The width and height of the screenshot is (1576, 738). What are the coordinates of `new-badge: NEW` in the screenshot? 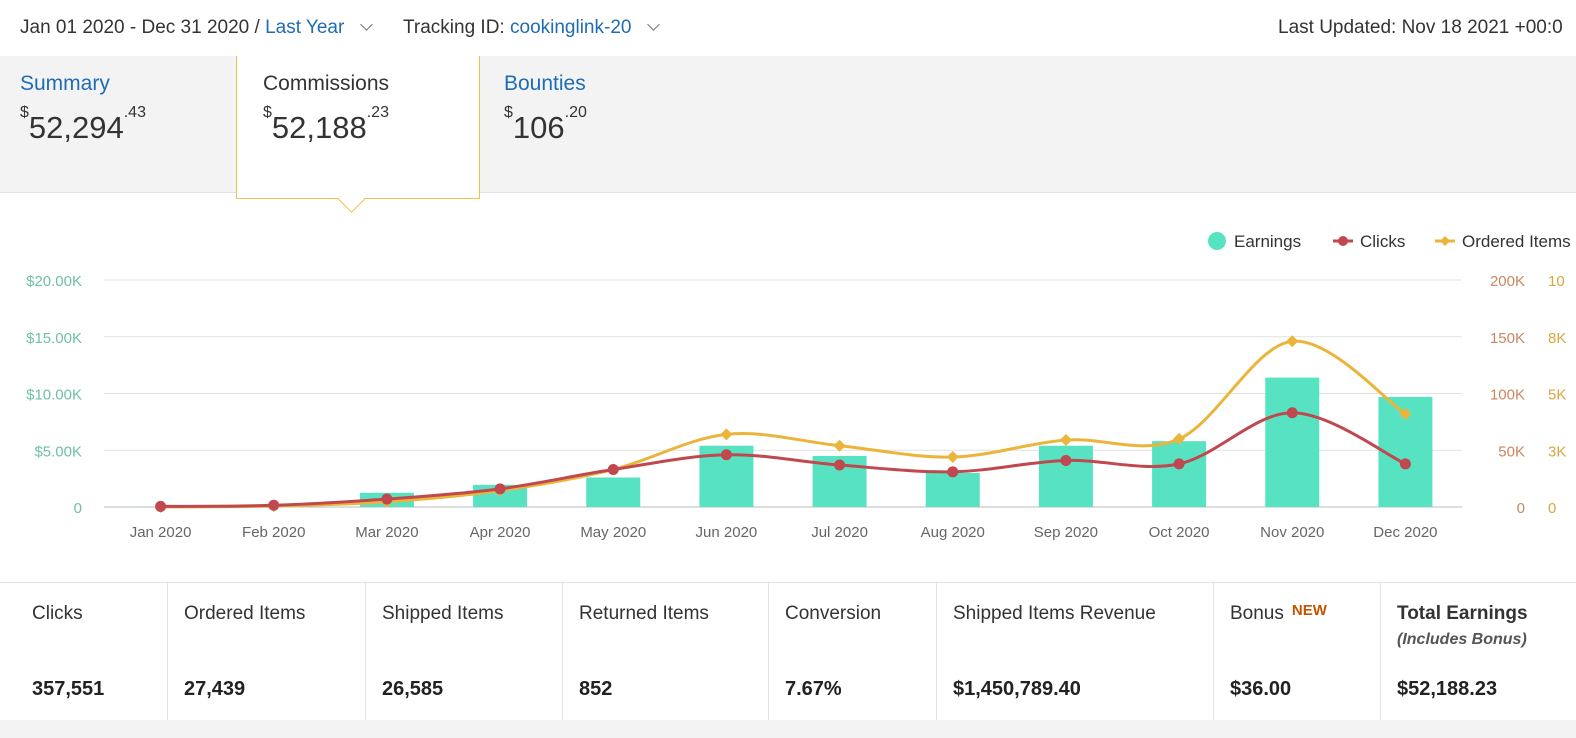 It's located at (1309, 610).